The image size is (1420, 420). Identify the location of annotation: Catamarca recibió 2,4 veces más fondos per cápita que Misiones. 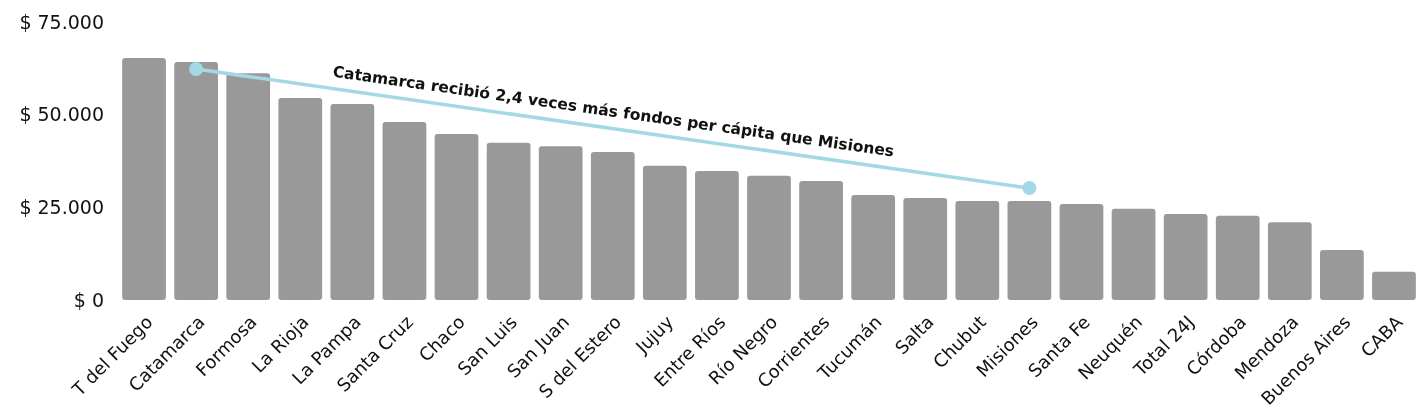
(613, 111).